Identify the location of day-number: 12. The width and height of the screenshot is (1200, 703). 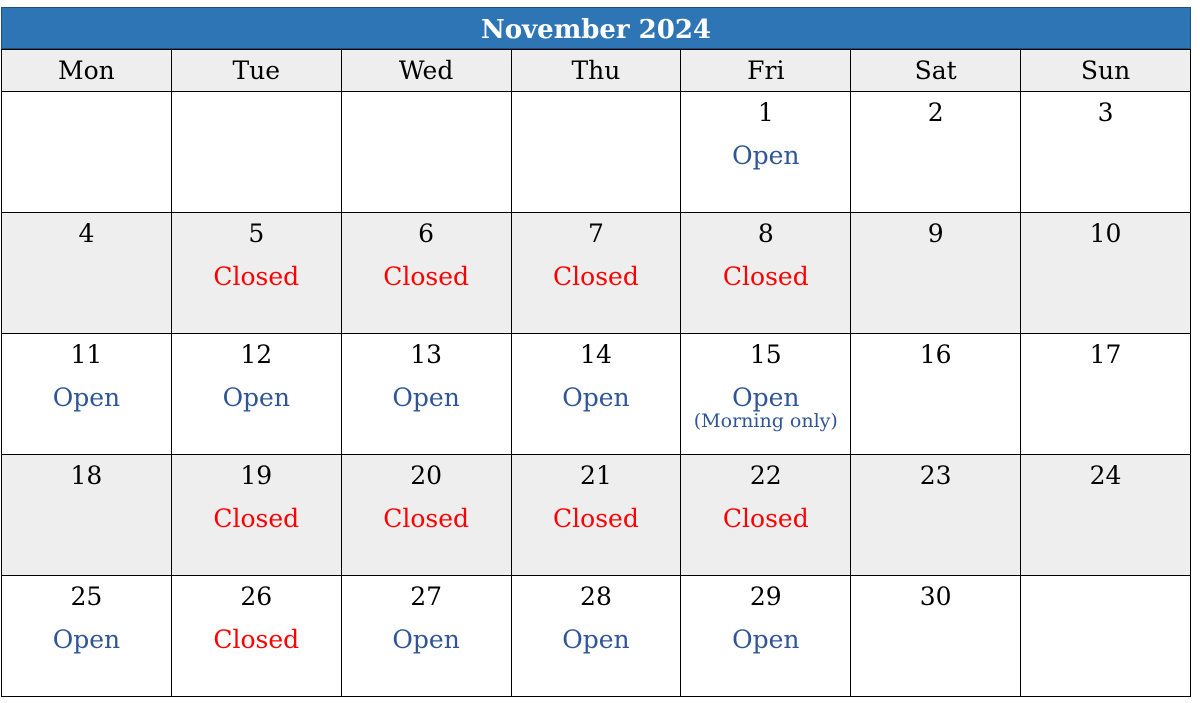
(256, 354).